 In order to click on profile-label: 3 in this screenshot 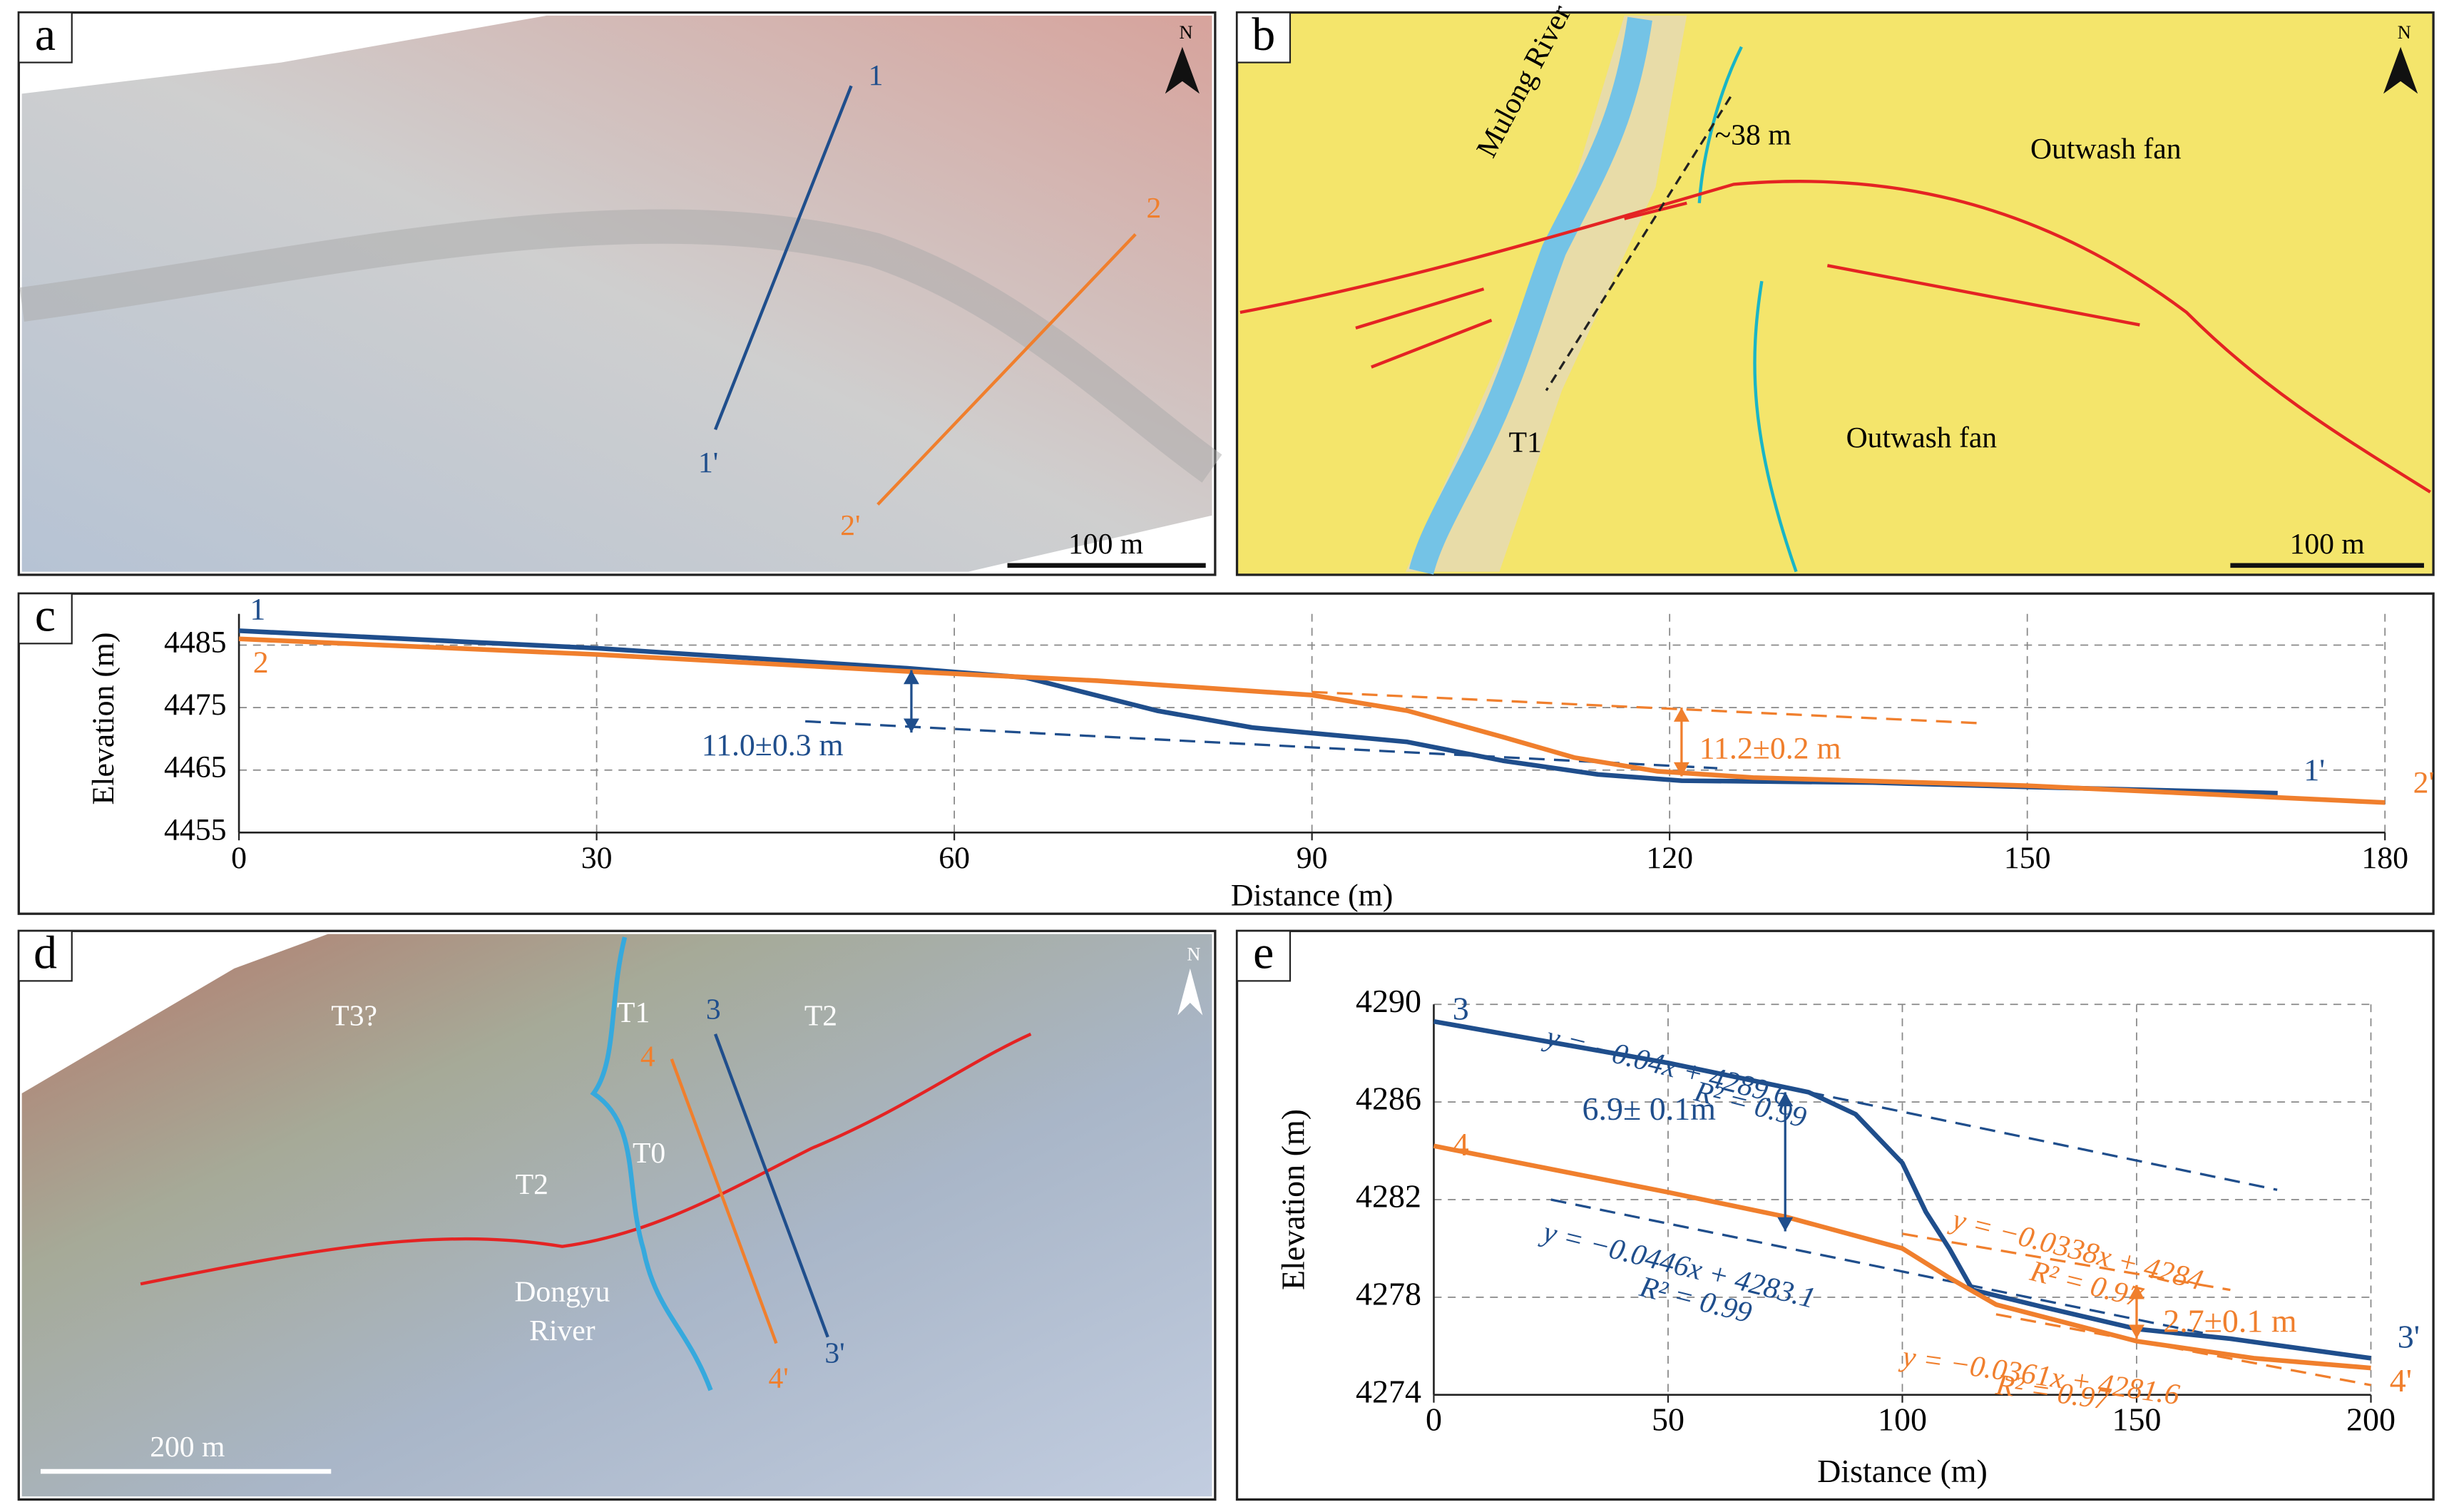, I will do `click(713, 1009)`.